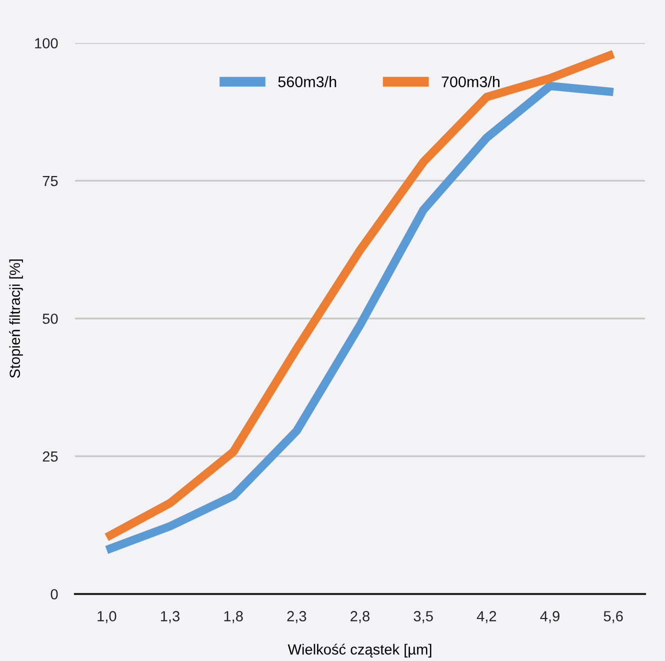 The height and width of the screenshot is (661, 665). Describe the element at coordinates (307, 82) in the screenshot. I see `legend-label: 560m3/h` at that location.